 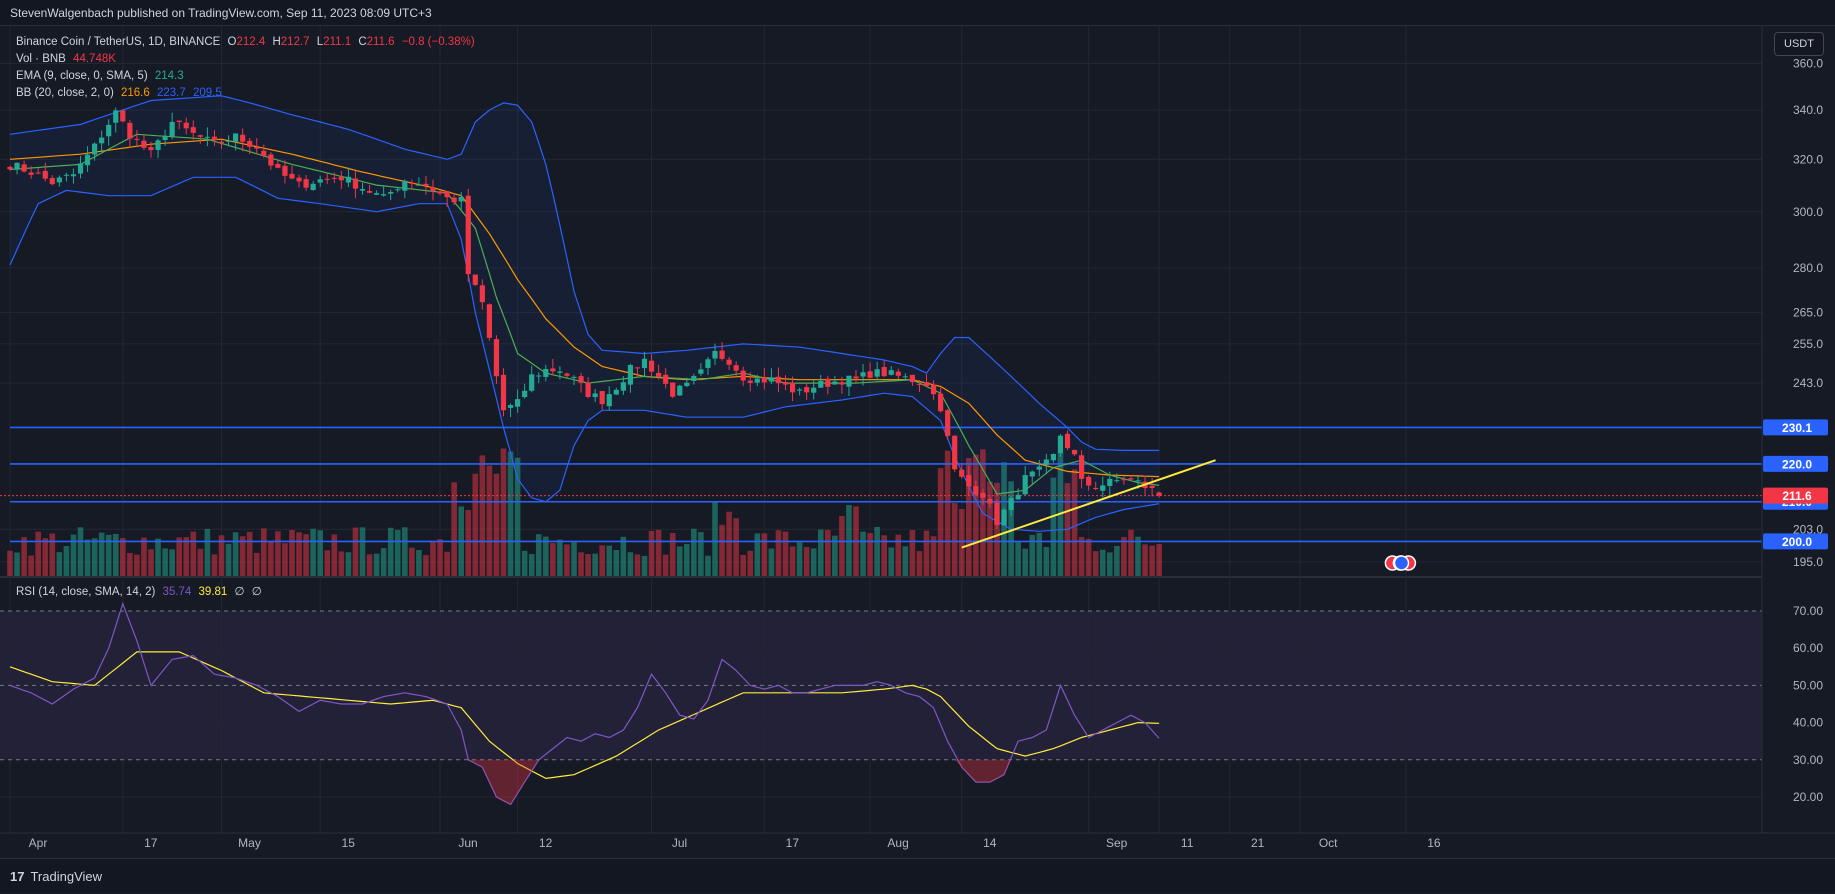 I want to click on legend-ema-row: EMA (9, close, 0, SMA, 5) 214.3, so click(x=245, y=76).